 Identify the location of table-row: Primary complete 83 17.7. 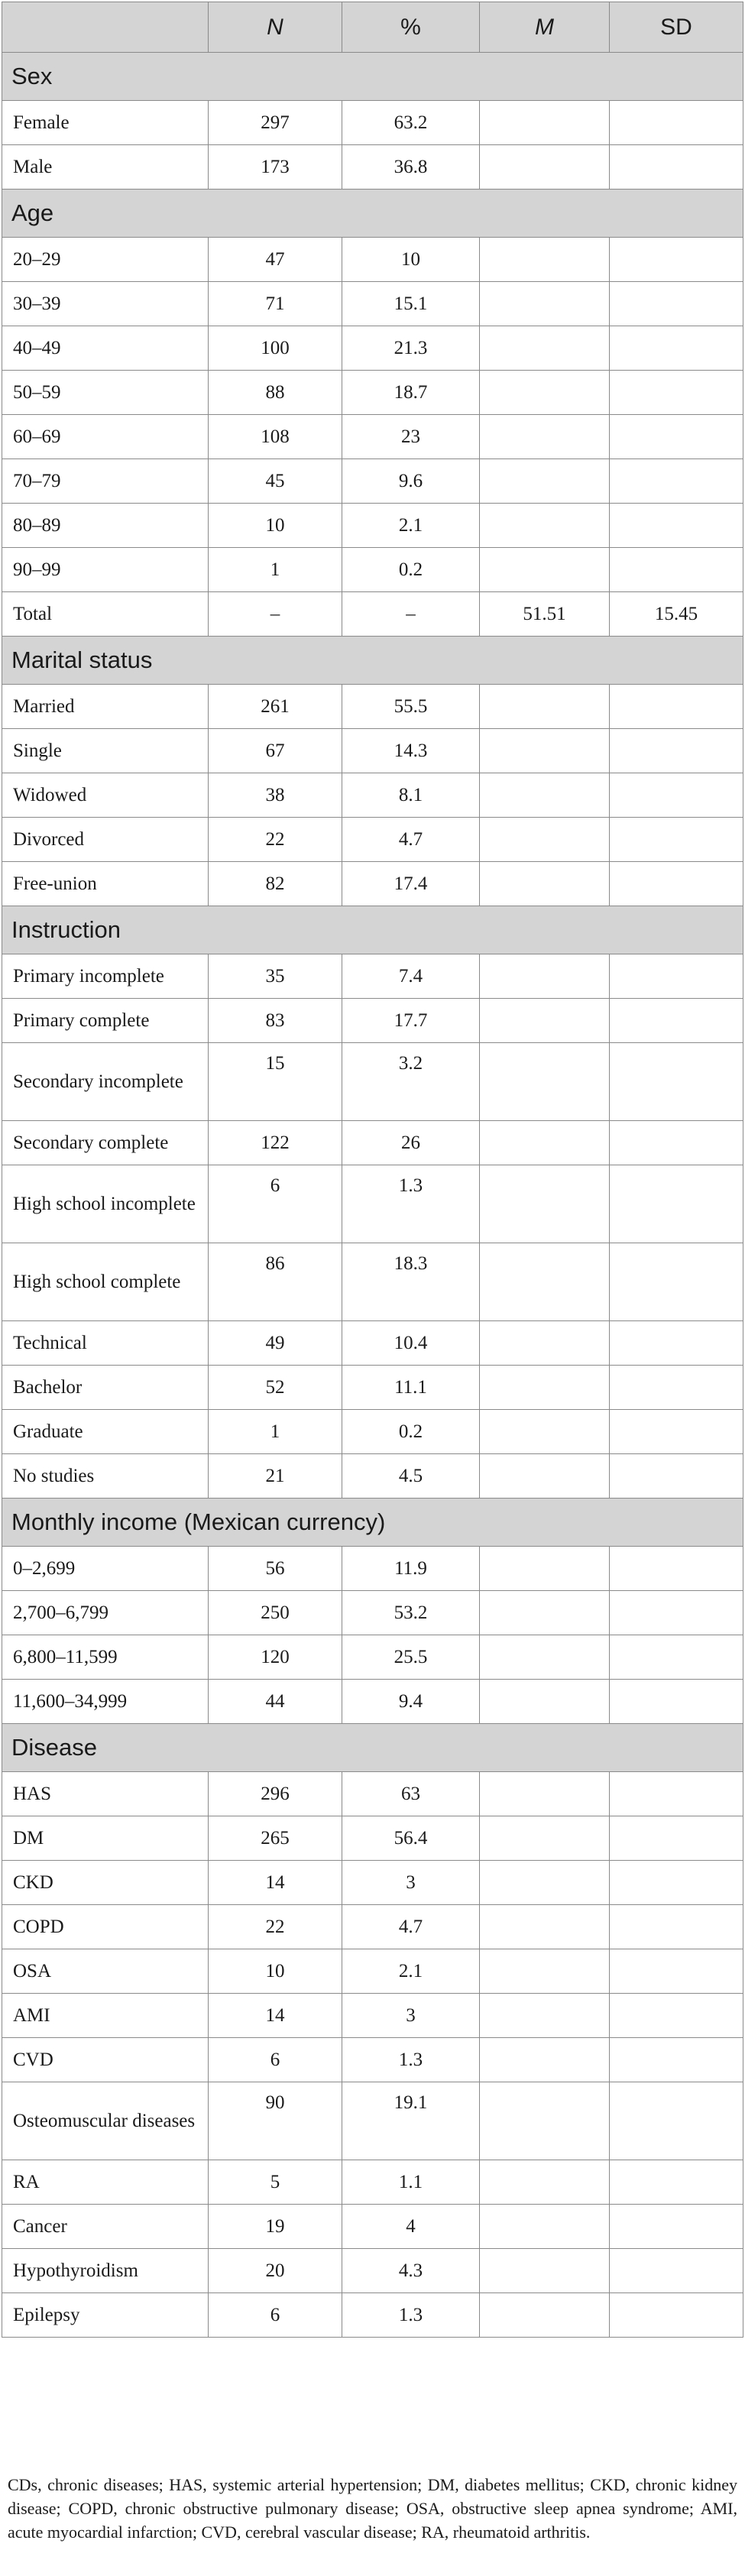
(372, 1021).